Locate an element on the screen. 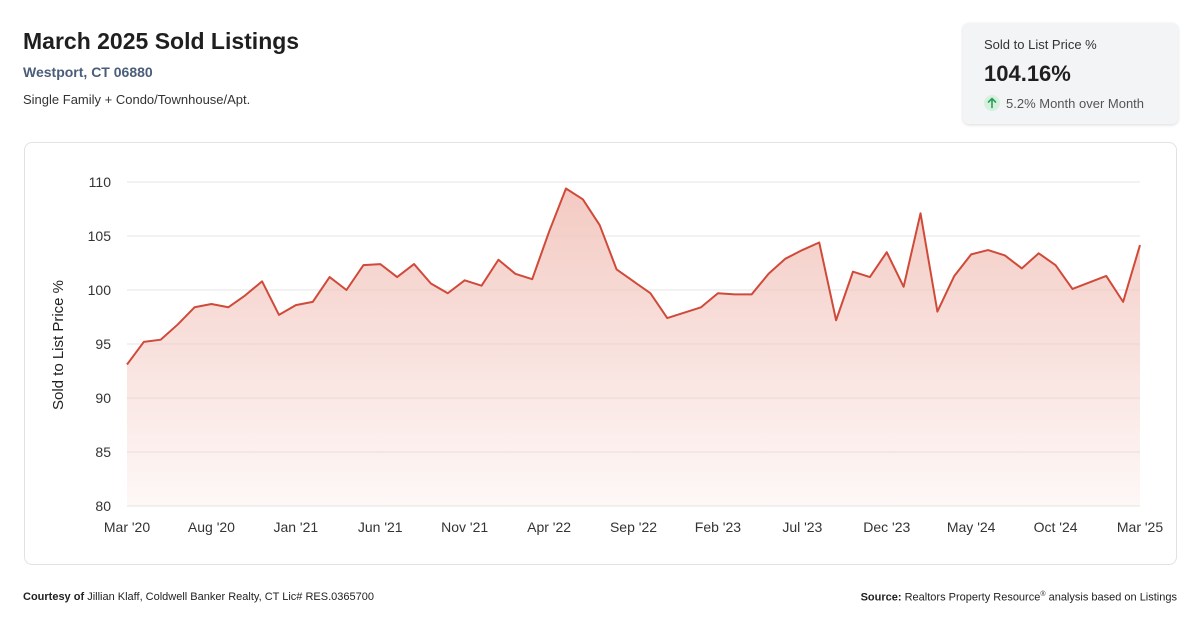 Image resolution: width=1200 pixels, height=630 pixels. x-tick-label: Jul '23 is located at coordinates (802, 527).